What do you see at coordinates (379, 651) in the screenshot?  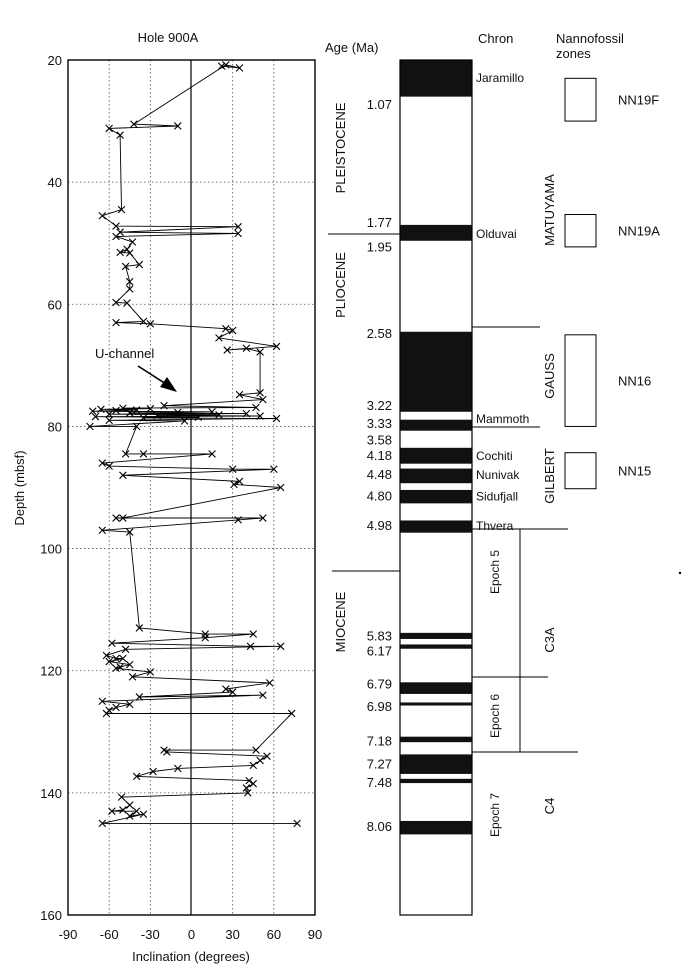 I see `age-label: 6.17` at bounding box center [379, 651].